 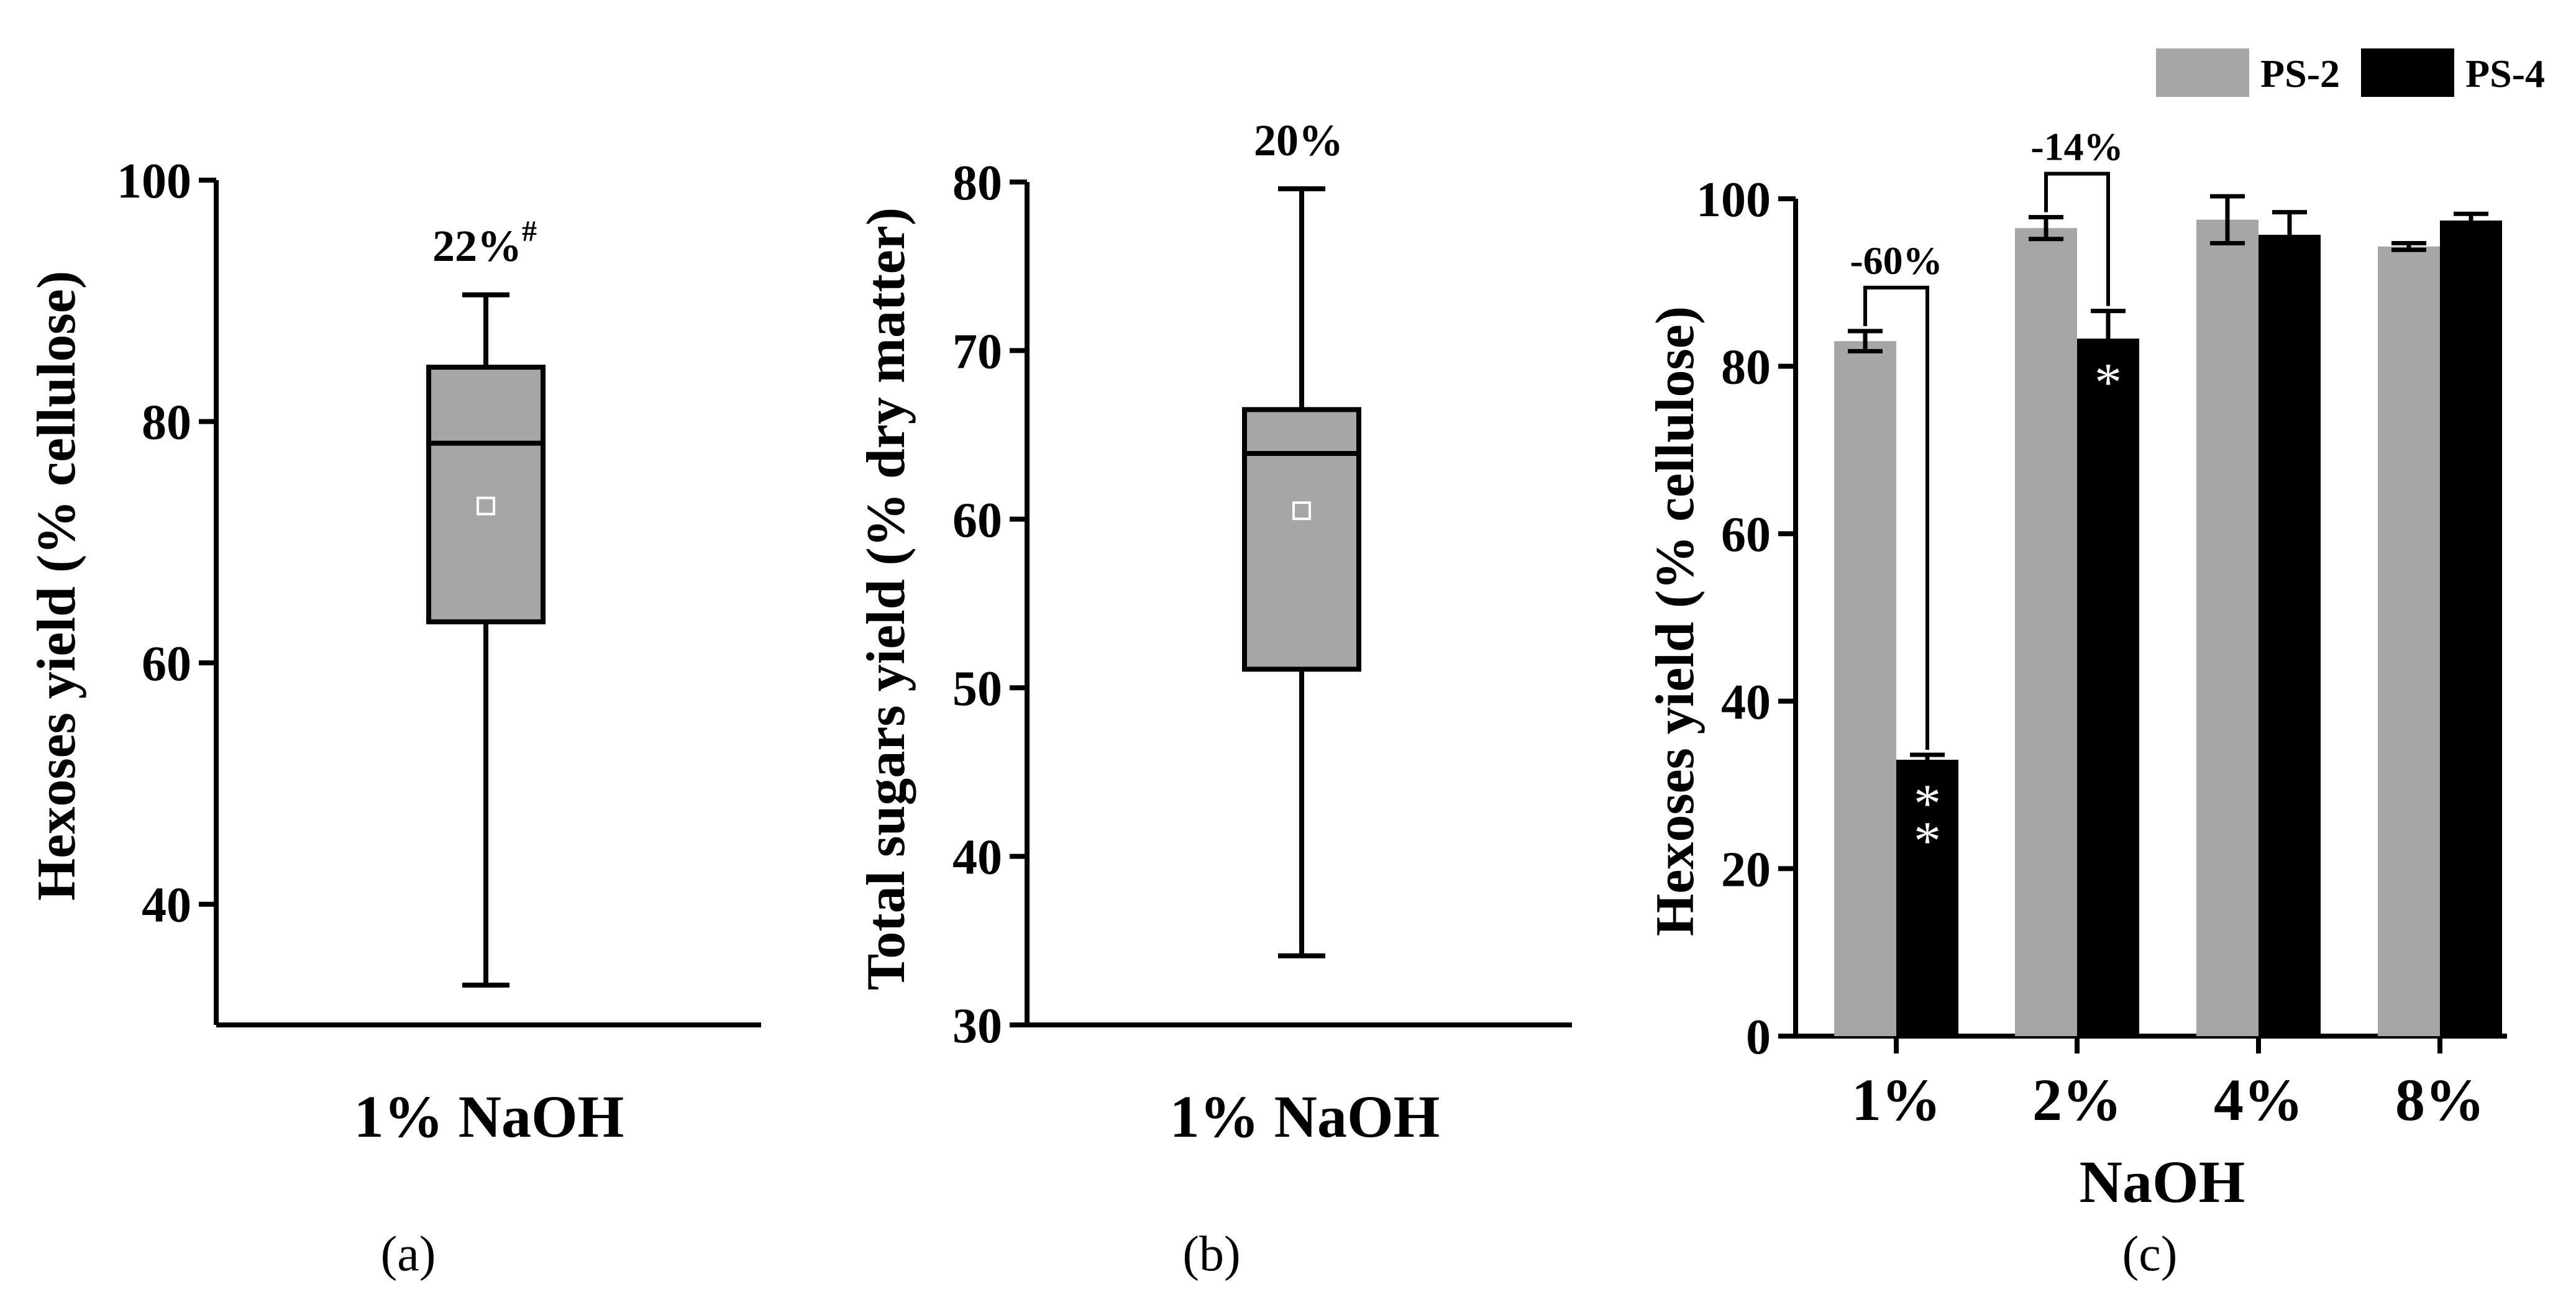 I want to click on panel-a-y-tick-label: 40, so click(x=166, y=905).